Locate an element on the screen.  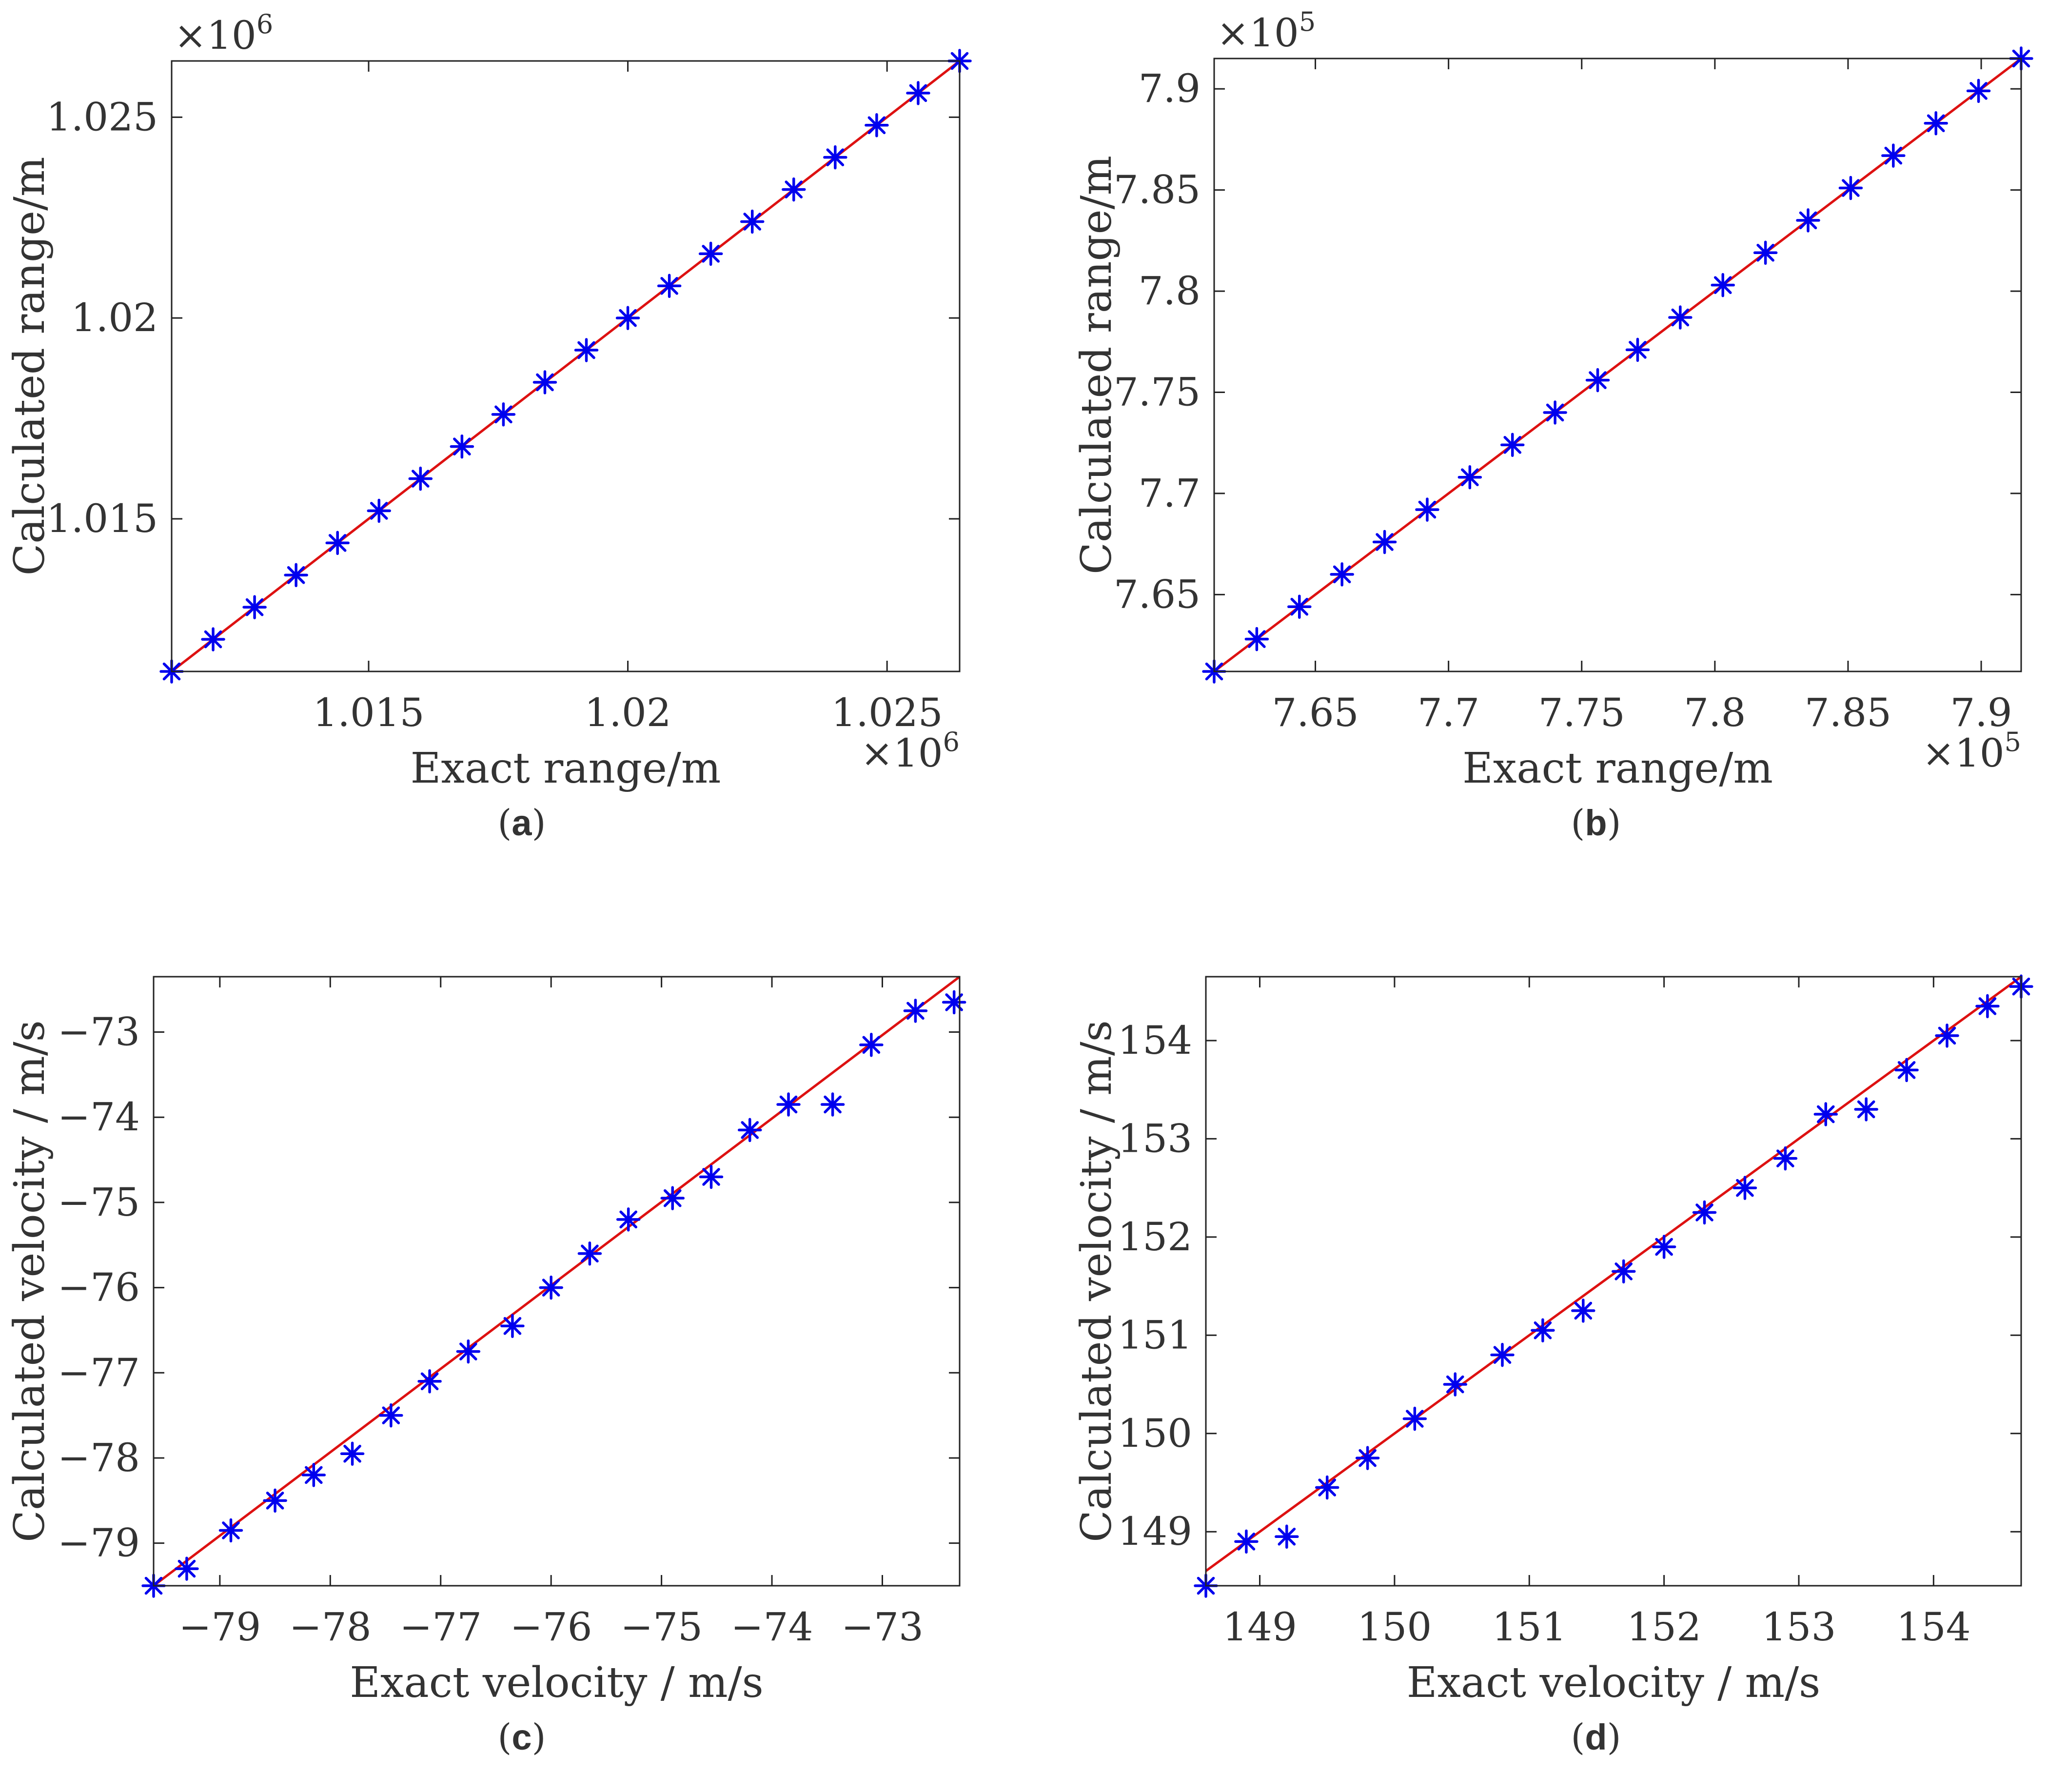
panel-d-y-axis-label: Calculated velocity / m/s is located at coordinates (1096, 1281).